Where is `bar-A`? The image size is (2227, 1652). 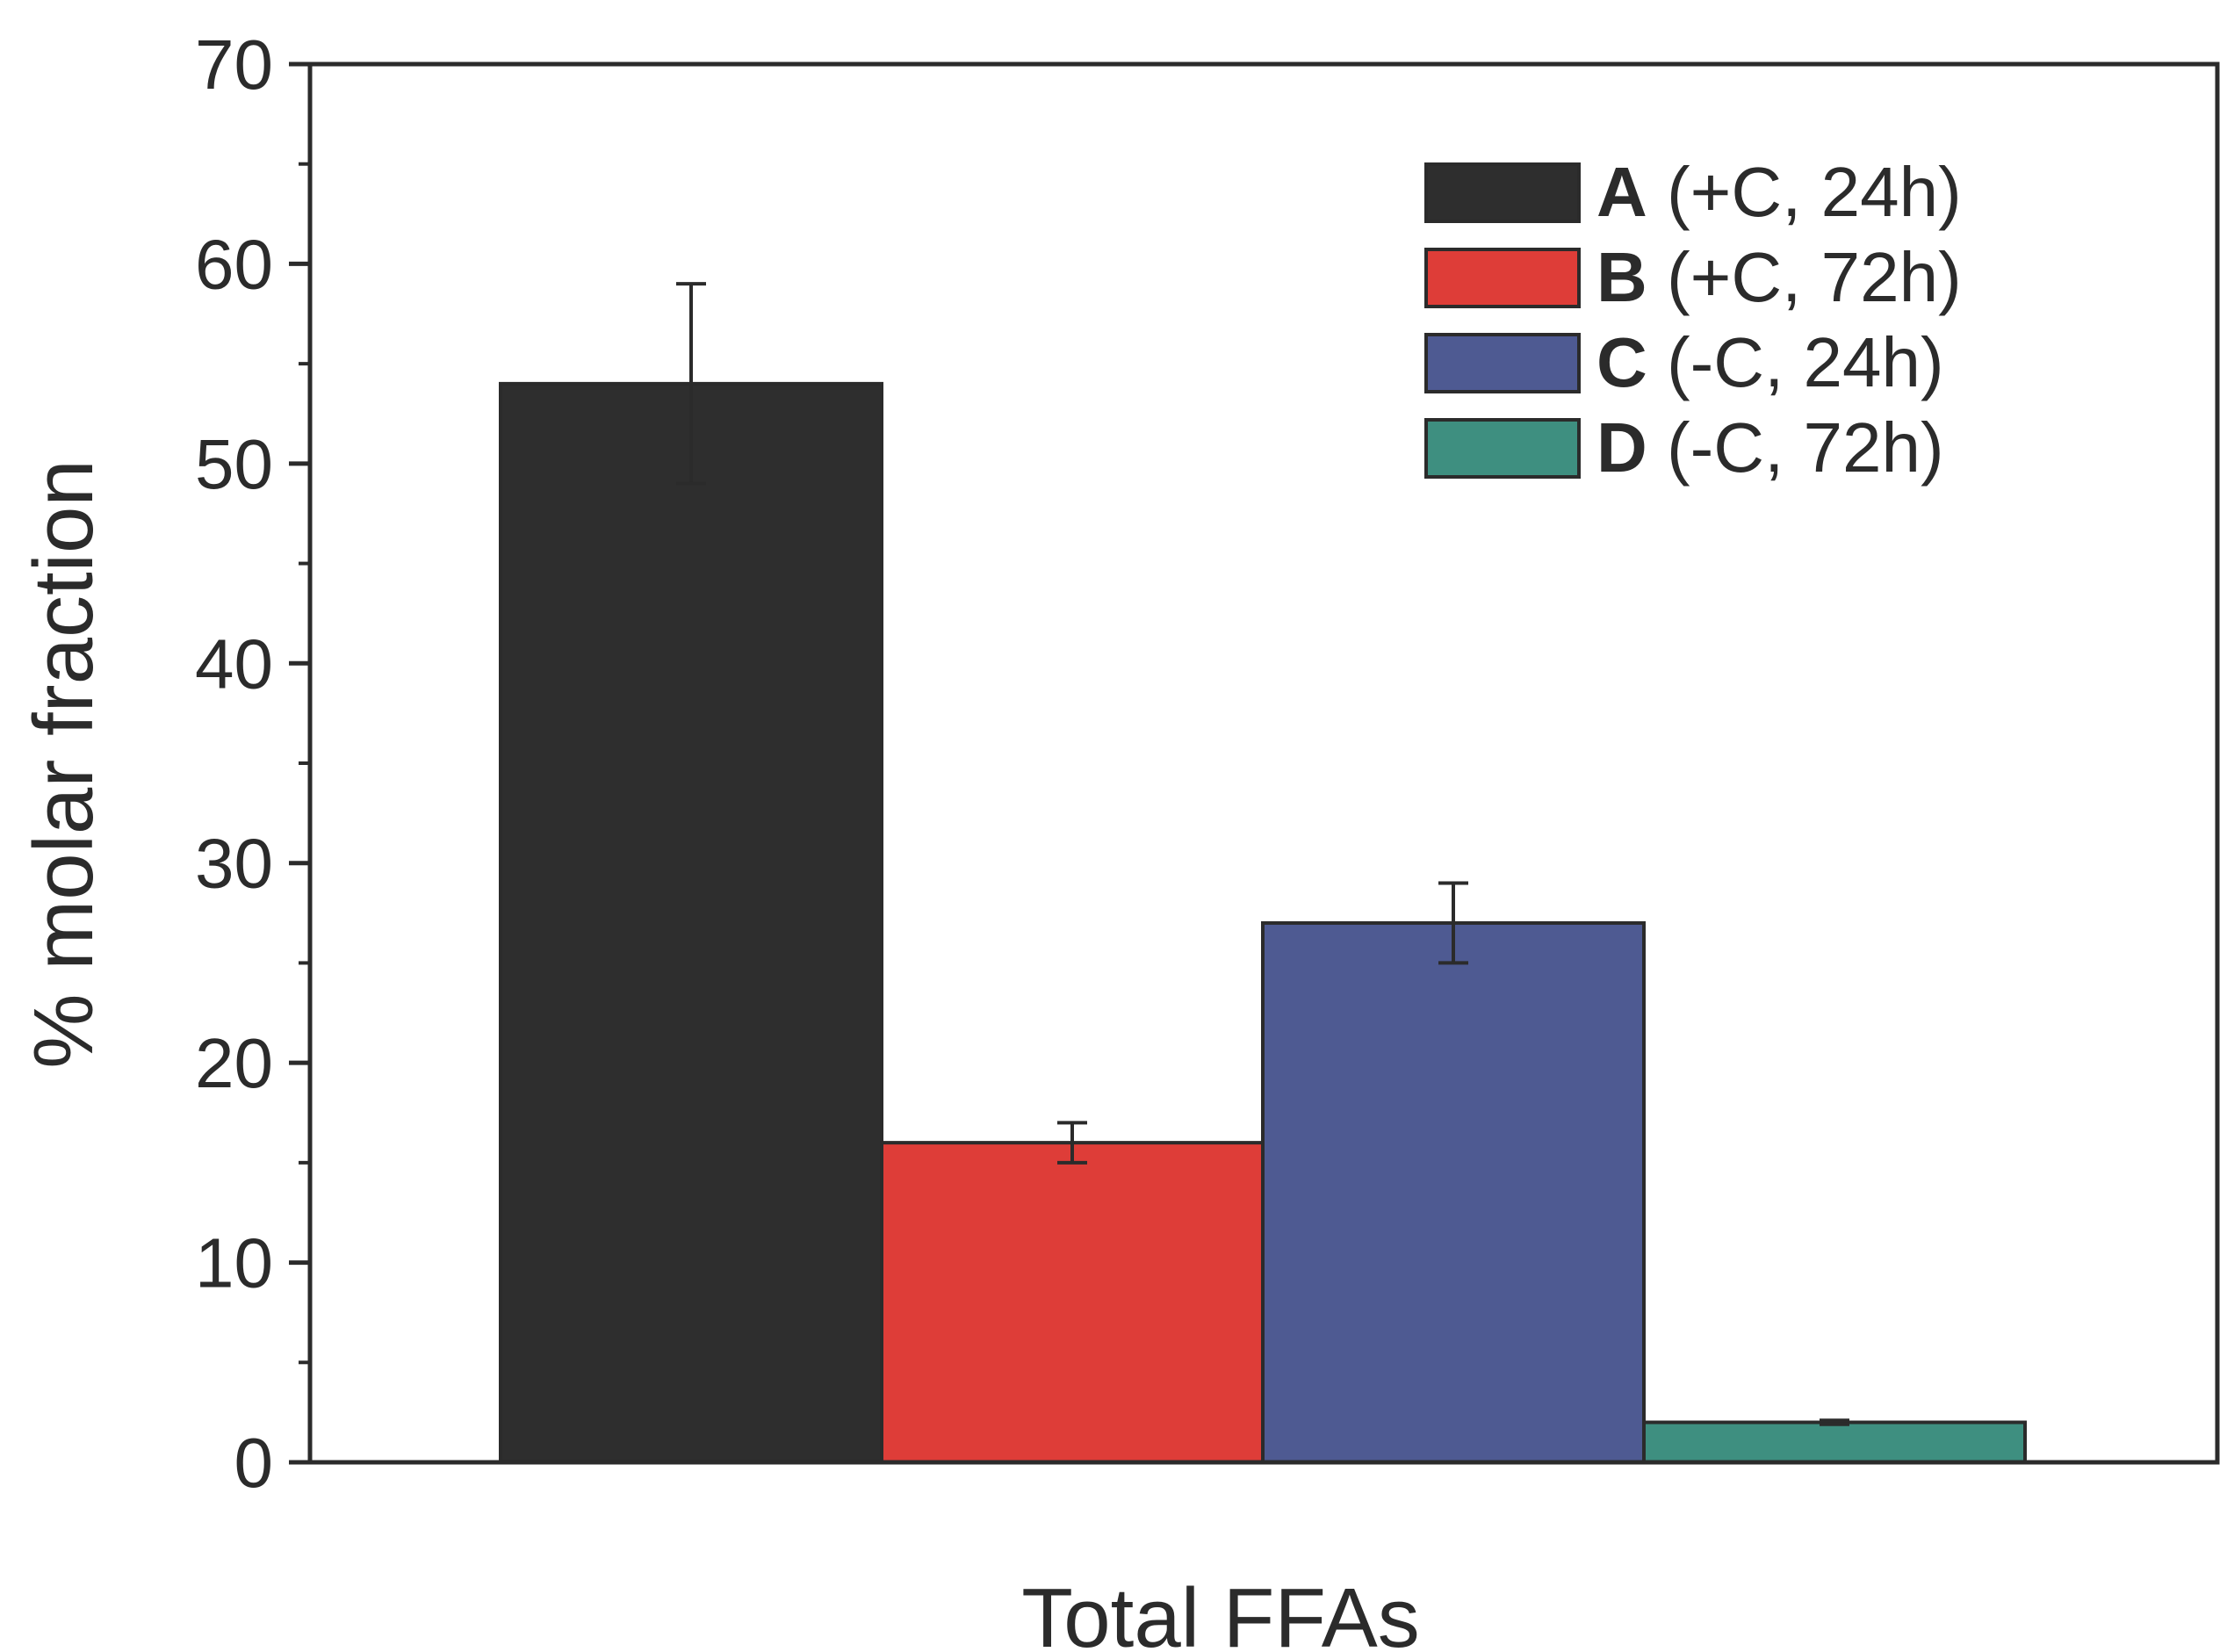 bar-A is located at coordinates (691, 922).